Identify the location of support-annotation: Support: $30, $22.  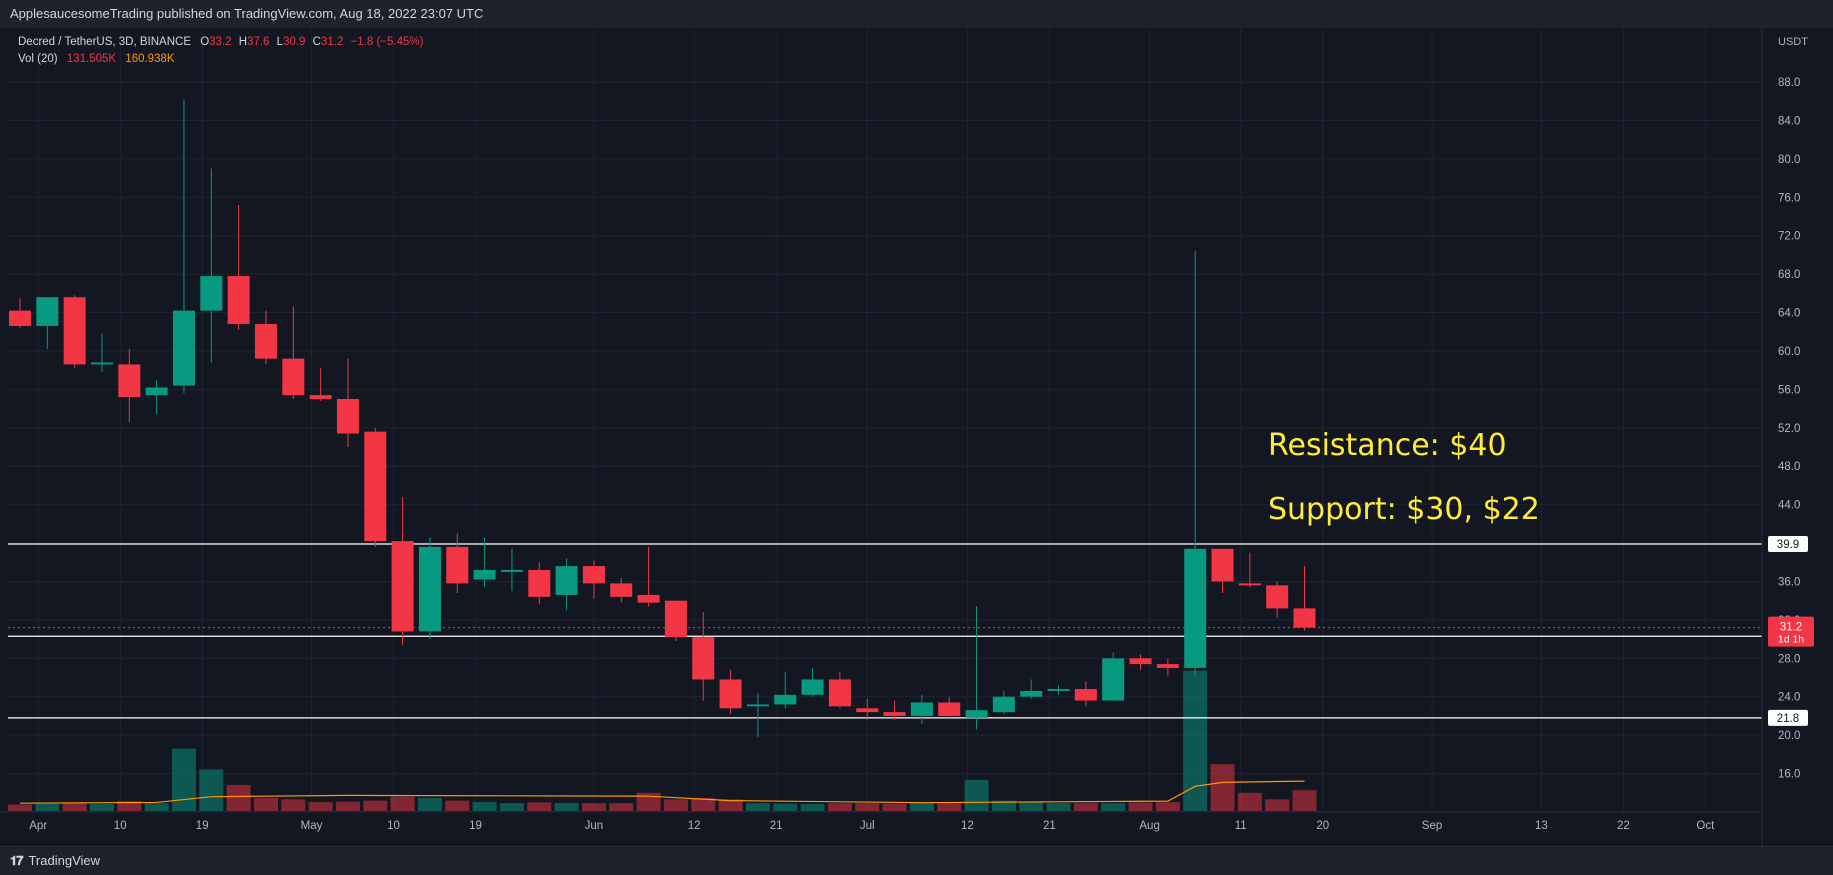
(1404, 509).